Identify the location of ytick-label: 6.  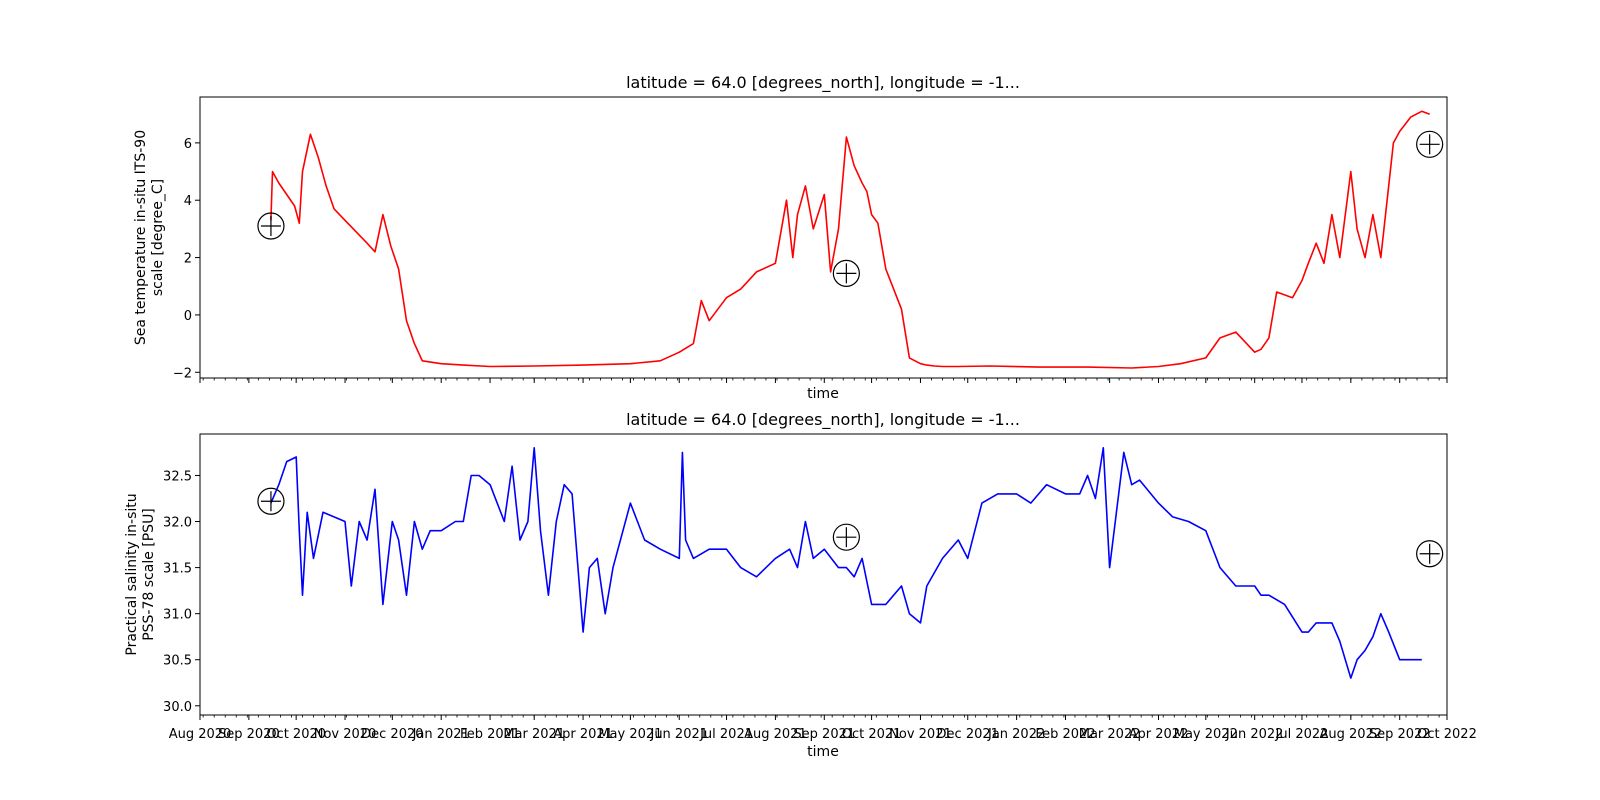
(188, 144).